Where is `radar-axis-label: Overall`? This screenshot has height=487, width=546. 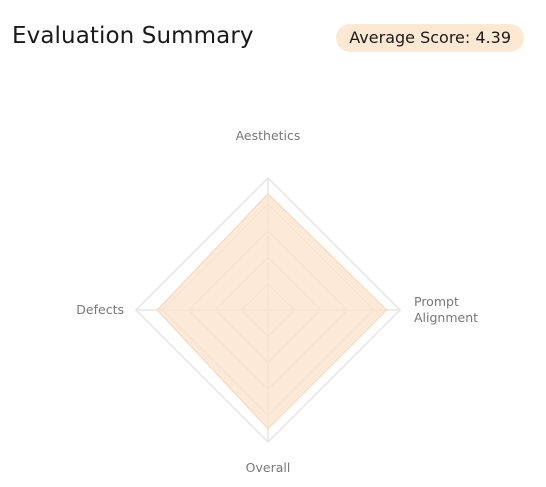
radar-axis-label: Overall is located at coordinates (268, 467).